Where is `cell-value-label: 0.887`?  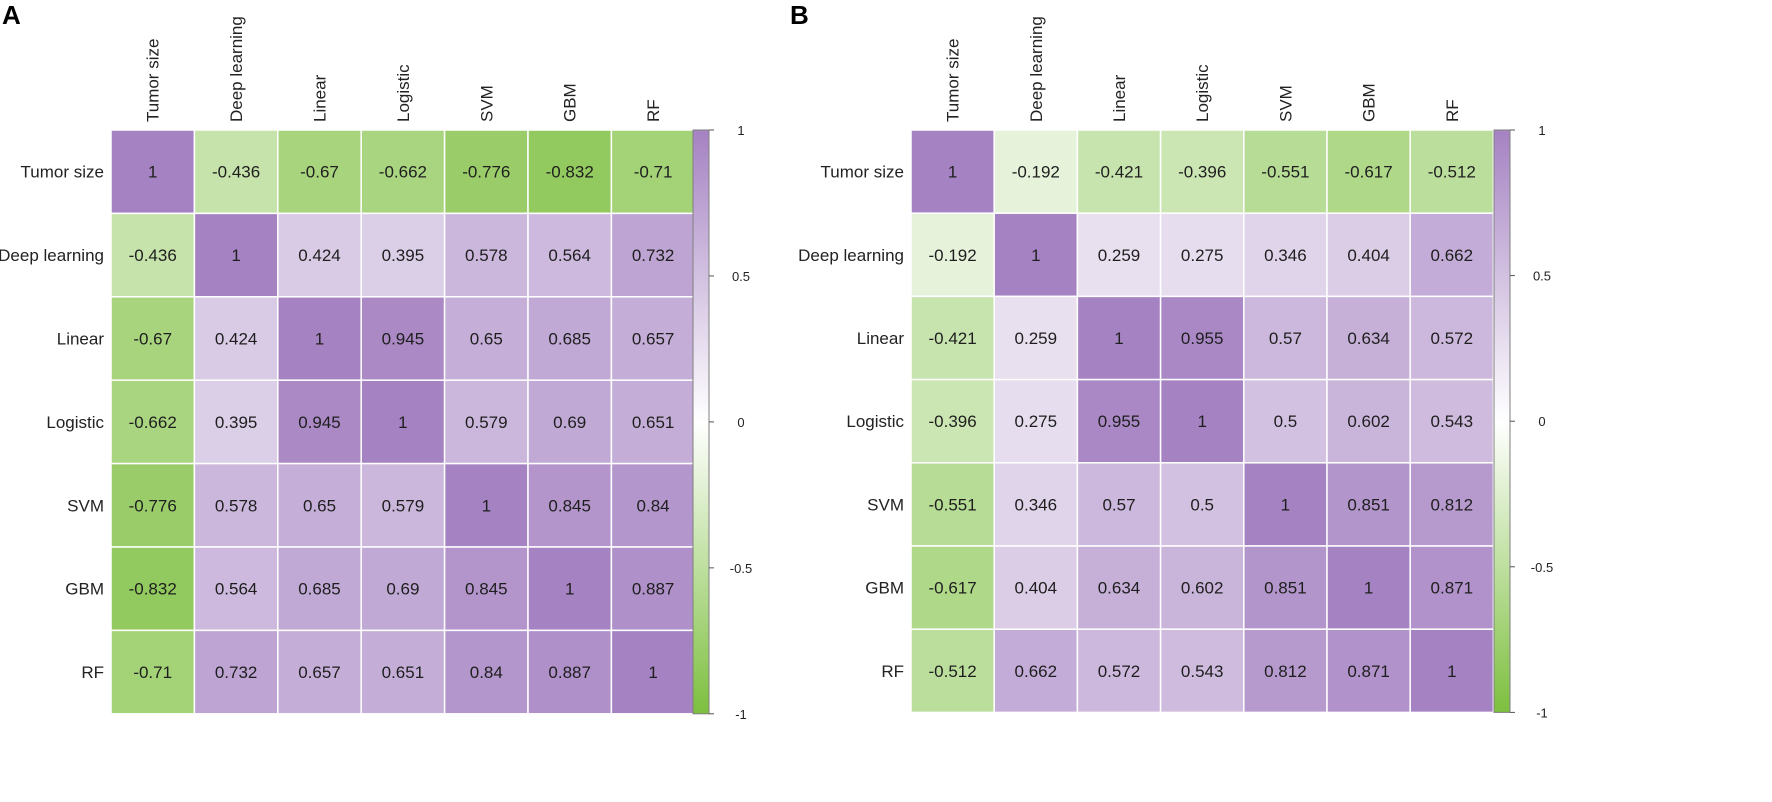
cell-value-label: 0.887 is located at coordinates (653, 589).